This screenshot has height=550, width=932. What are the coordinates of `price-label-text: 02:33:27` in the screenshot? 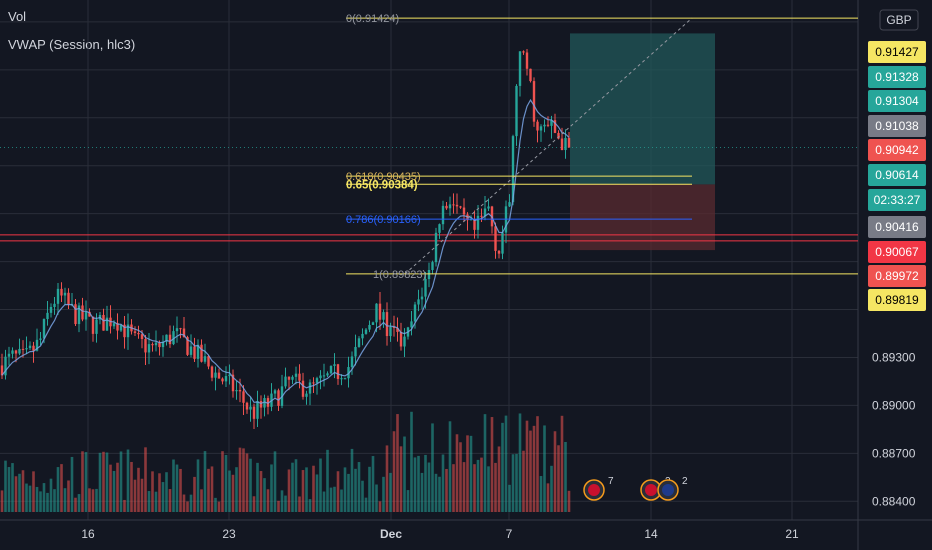 It's located at (897, 200).